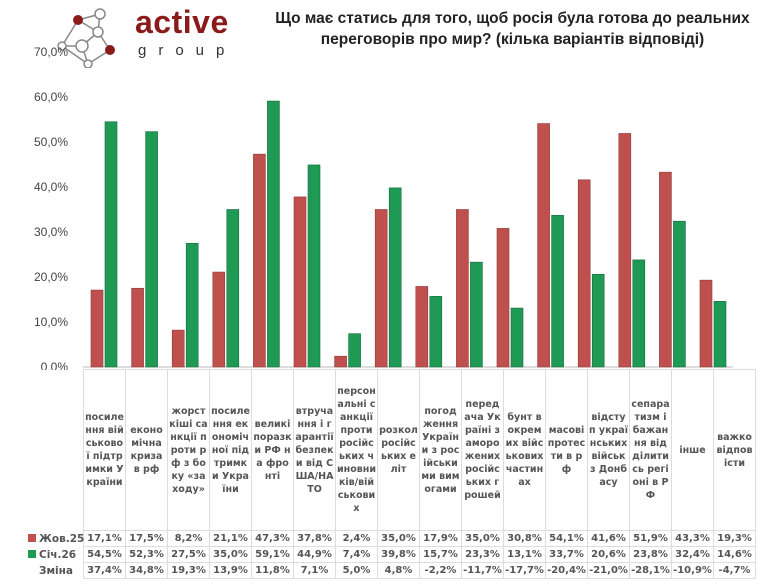  I want to click on logo-network-icon, so click(86, 38).